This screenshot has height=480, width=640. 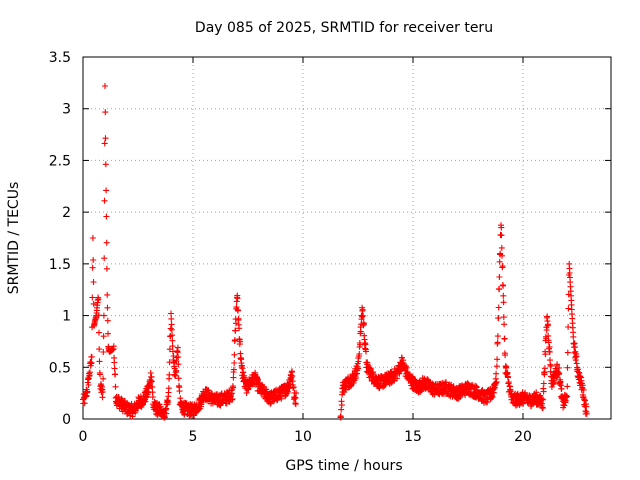 I want to click on x-tick-label: 15, so click(x=413, y=437).